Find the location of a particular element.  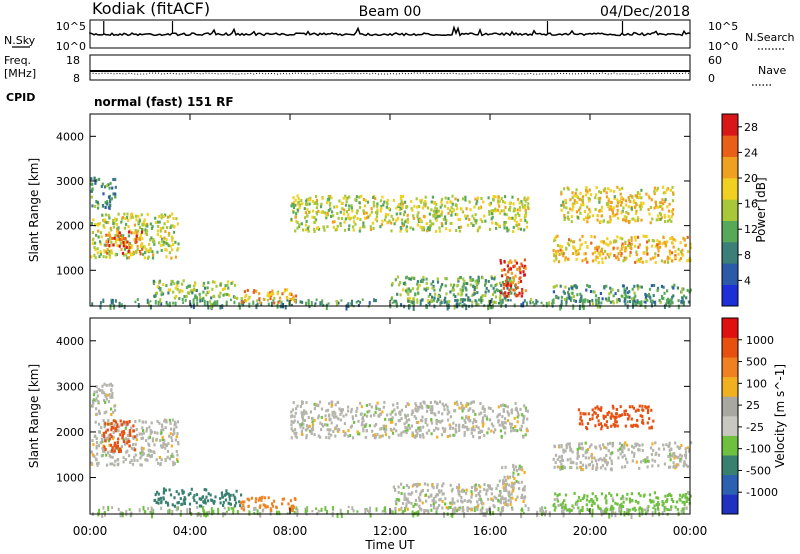

colorbar-tick-label: -500 is located at coordinates (758, 470).